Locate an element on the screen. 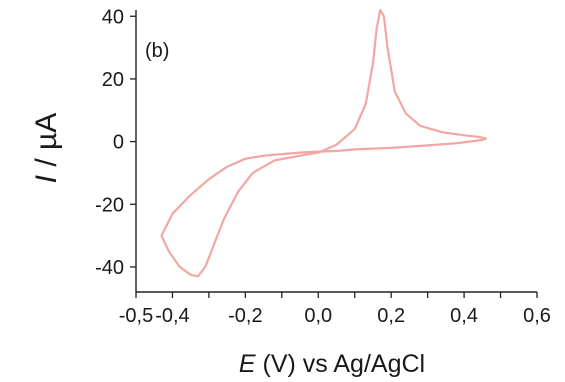  y-tick-label: -20 is located at coordinates (109, 205).